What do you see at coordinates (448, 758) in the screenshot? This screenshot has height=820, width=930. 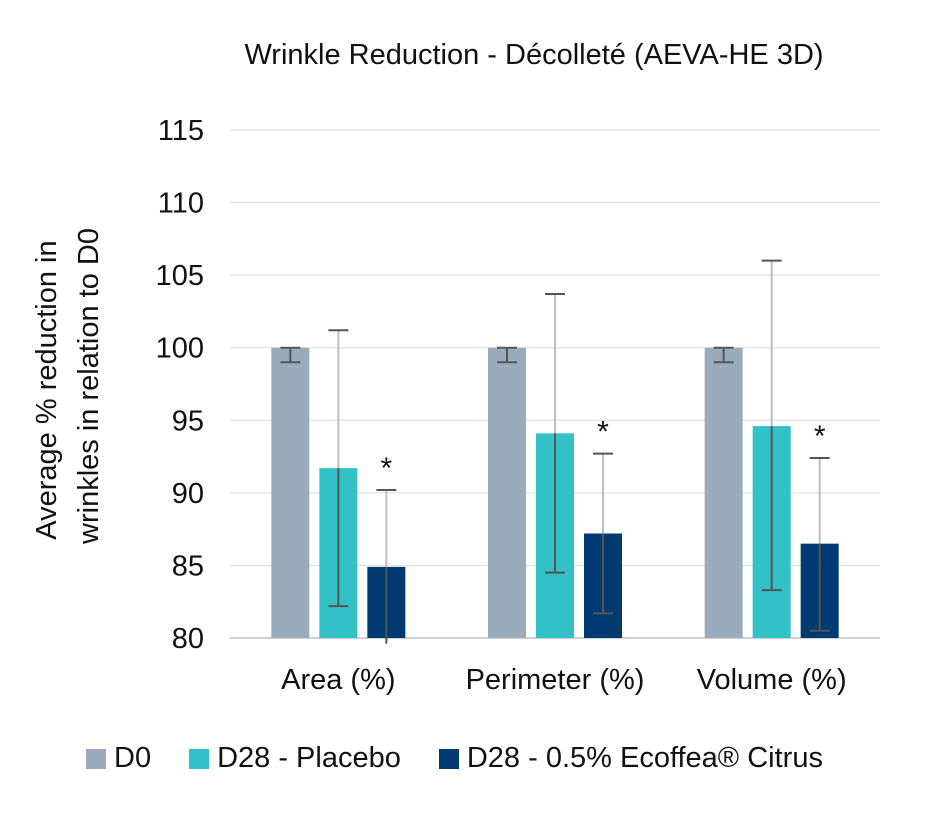 I see `legend-swatch-d28-ecoffea` at bounding box center [448, 758].